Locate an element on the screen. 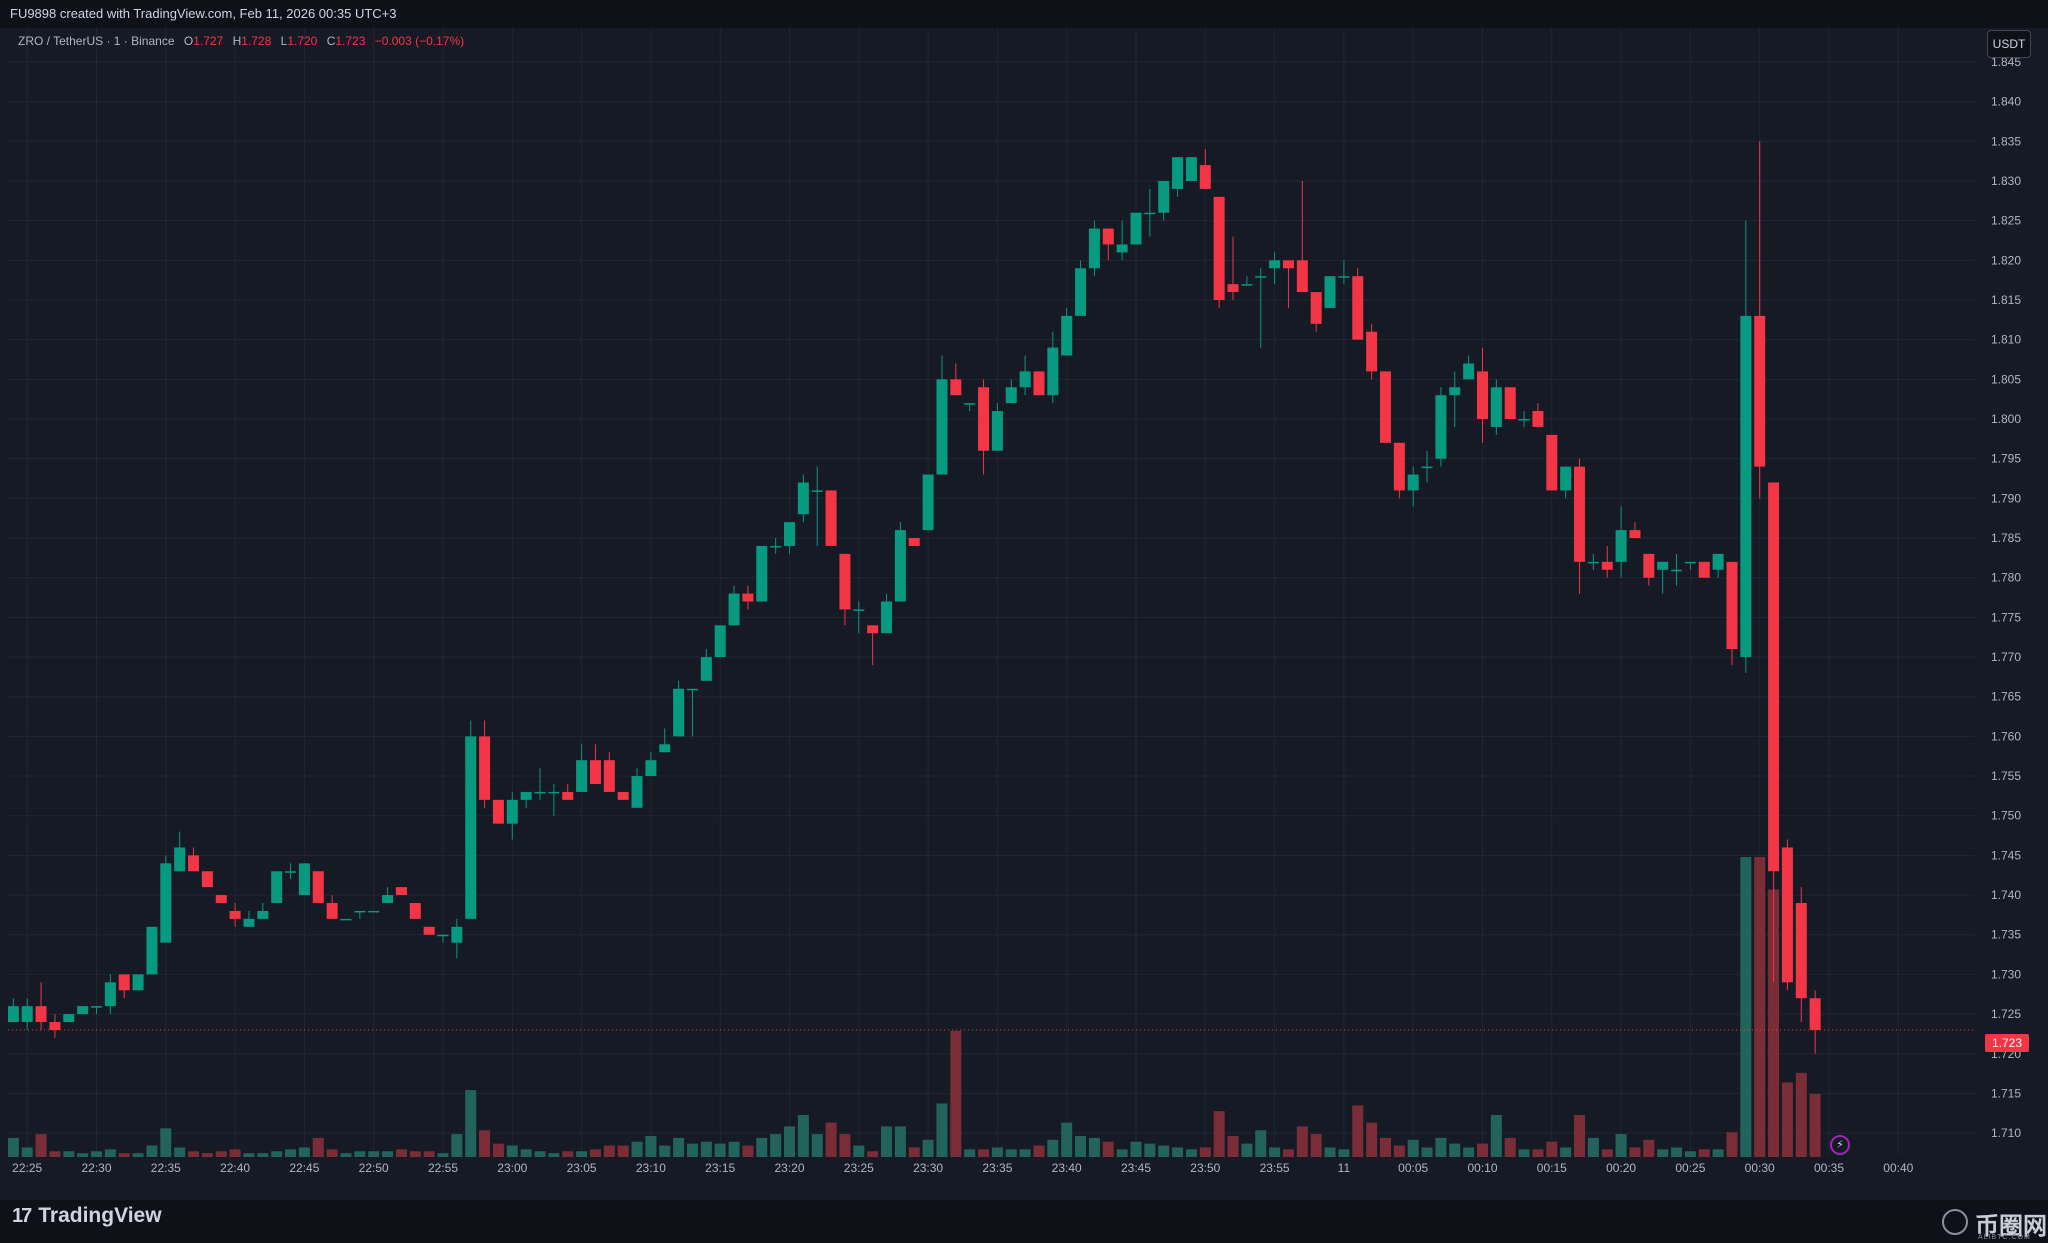 The image size is (2048, 1243). time-tick-label: 00:25 is located at coordinates (1690, 1168).